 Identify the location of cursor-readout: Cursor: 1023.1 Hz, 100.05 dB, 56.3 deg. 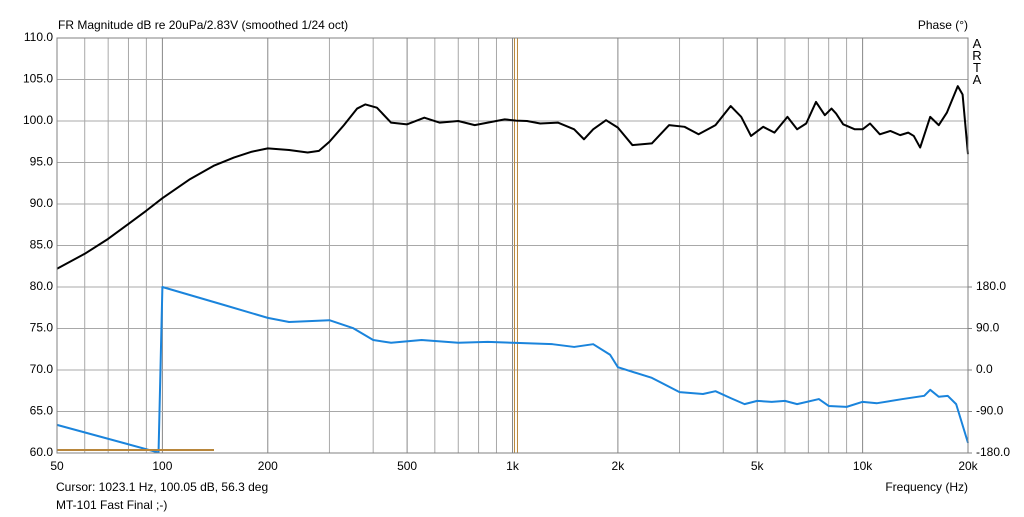
(162, 487).